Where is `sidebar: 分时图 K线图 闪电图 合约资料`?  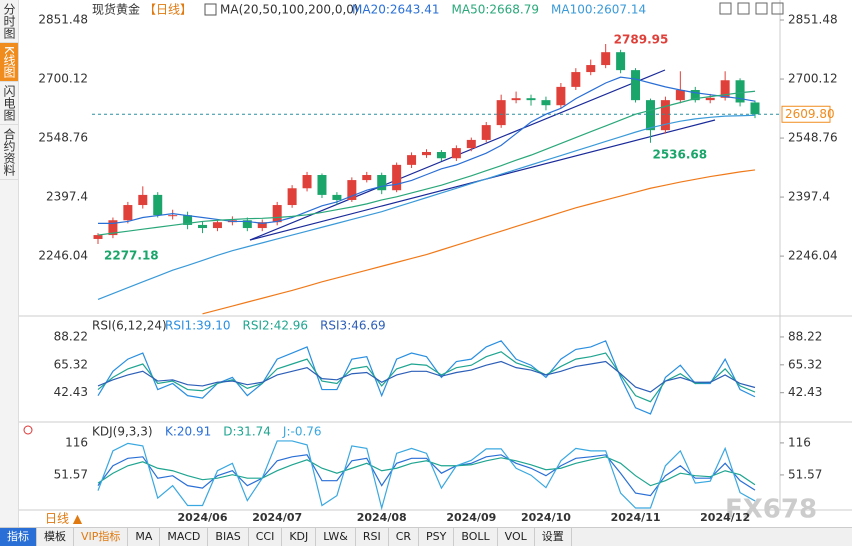
sidebar: 分时图 K线图 闪电图 合约资料 is located at coordinates (9, 263).